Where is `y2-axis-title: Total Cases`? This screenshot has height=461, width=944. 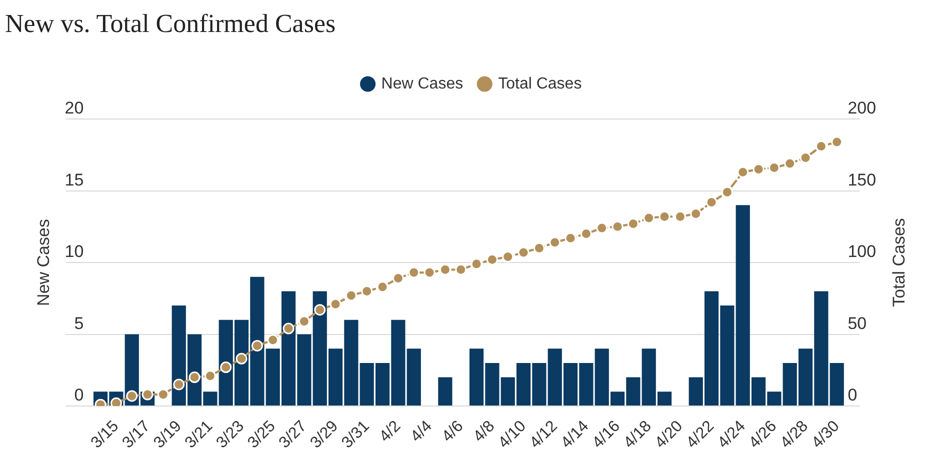
y2-axis-title: Total Cases is located at coordinates (899, 262).